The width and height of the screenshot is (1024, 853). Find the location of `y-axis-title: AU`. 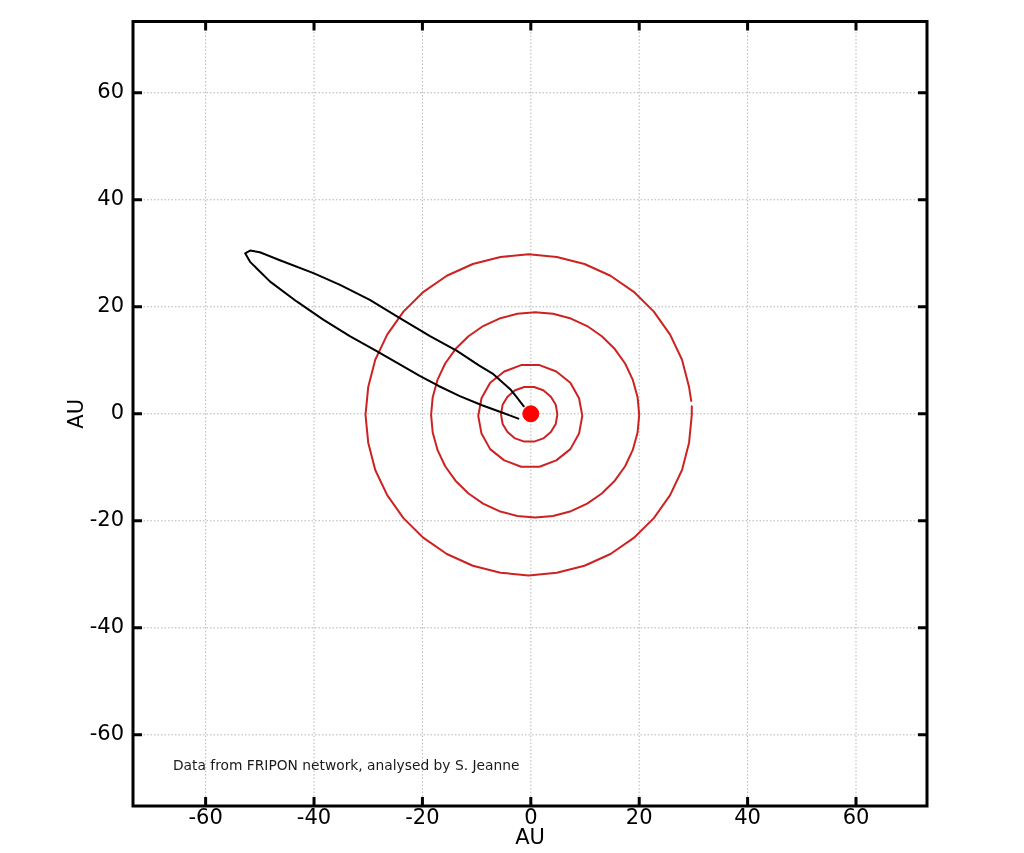

y-axis-title: AU is located at coordinates (76, 413).